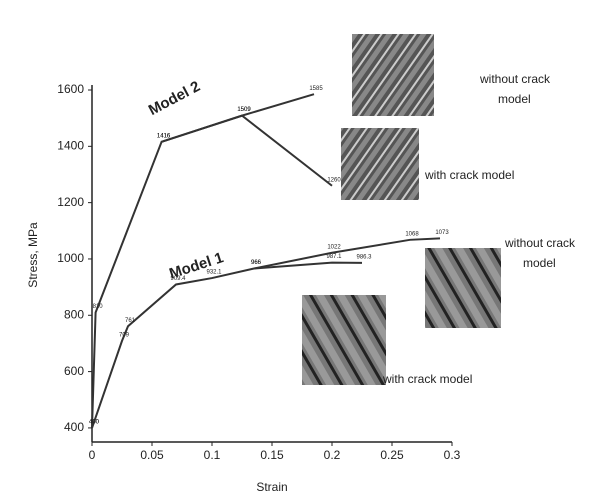  What do you see at coordinates (256, 263) in the screenshot?
I see `data-label: 966` at bounding box center [256, 263].